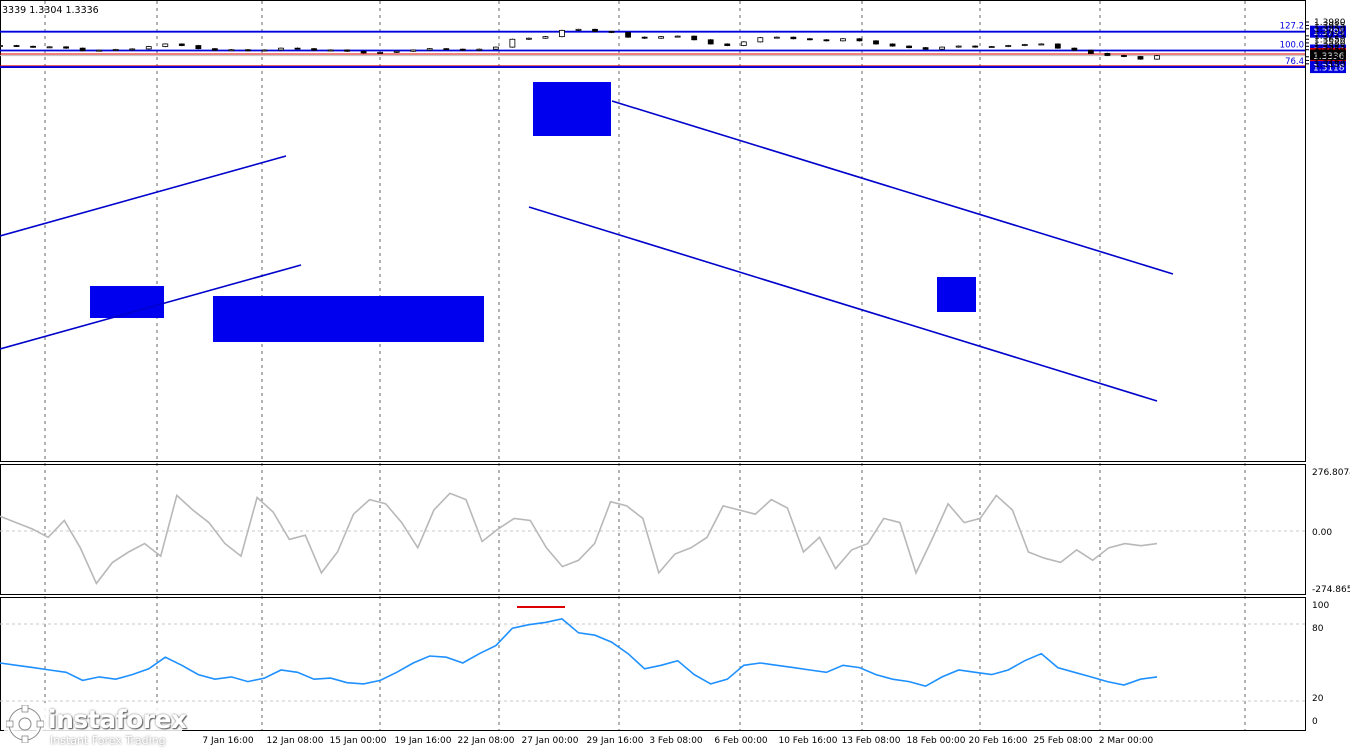  I want to click on time-label: 22 Jan 08:00, so click(486, 741).